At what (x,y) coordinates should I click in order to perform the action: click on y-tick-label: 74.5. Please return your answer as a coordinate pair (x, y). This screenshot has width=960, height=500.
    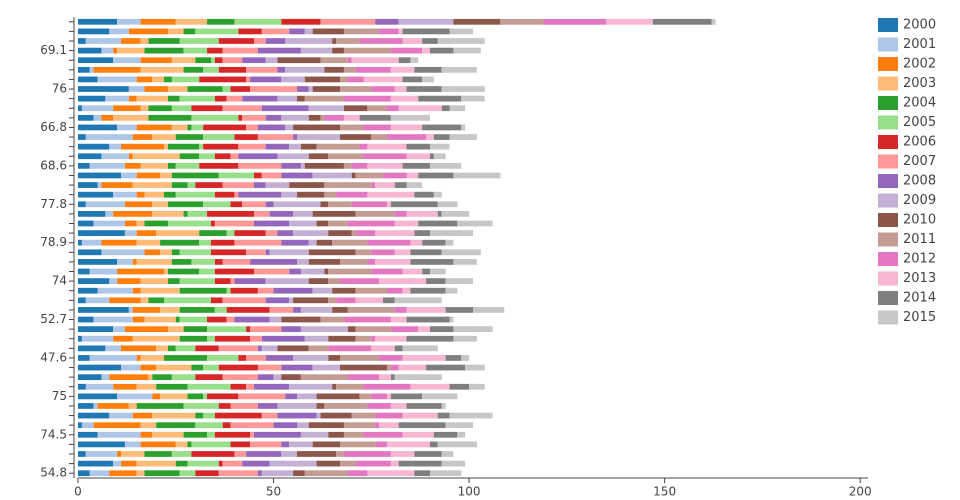
    Looking at the image, I should click on (53, 434).